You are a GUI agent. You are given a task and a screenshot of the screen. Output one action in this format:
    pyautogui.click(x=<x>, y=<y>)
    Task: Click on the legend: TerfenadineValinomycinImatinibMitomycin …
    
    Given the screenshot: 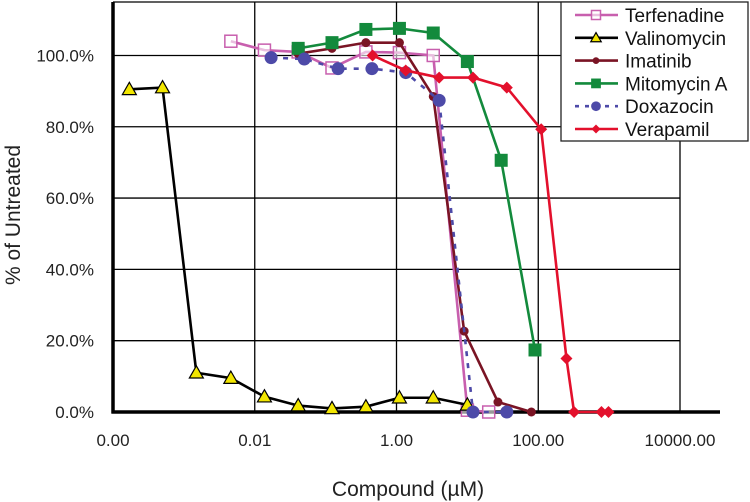 What is the action you would take?
    pyautogui.click(x=654, y=71)
    